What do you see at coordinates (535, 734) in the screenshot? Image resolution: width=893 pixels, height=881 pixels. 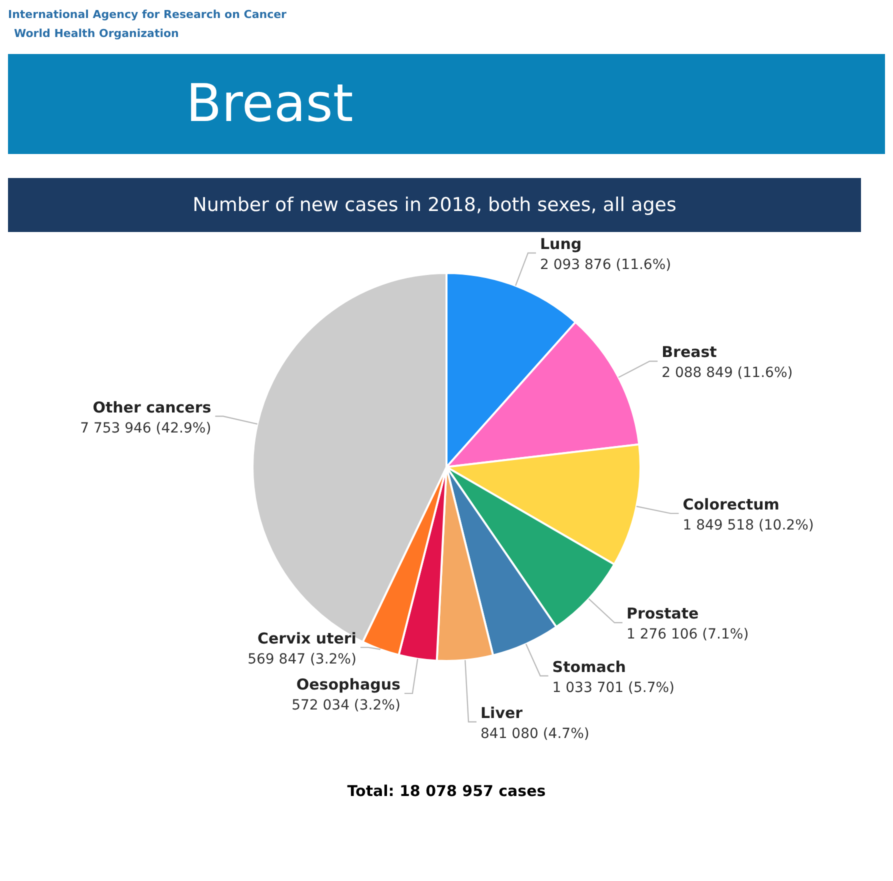 I see `data-label: 841 080 (4.7%)` at bounding box center [535, 734].